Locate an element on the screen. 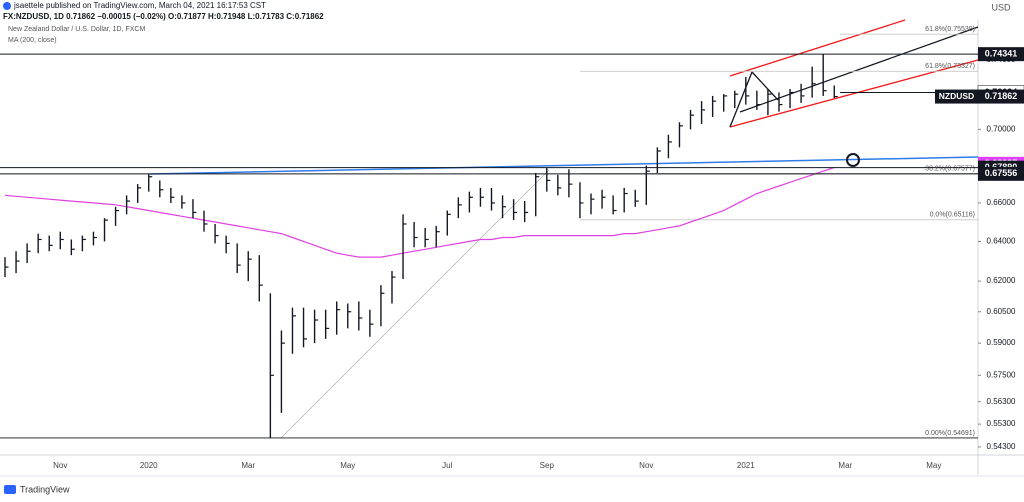 This screenshot has height=502, width=1024. ma-label: MA (200, close) is located at coordinates (32, 40).